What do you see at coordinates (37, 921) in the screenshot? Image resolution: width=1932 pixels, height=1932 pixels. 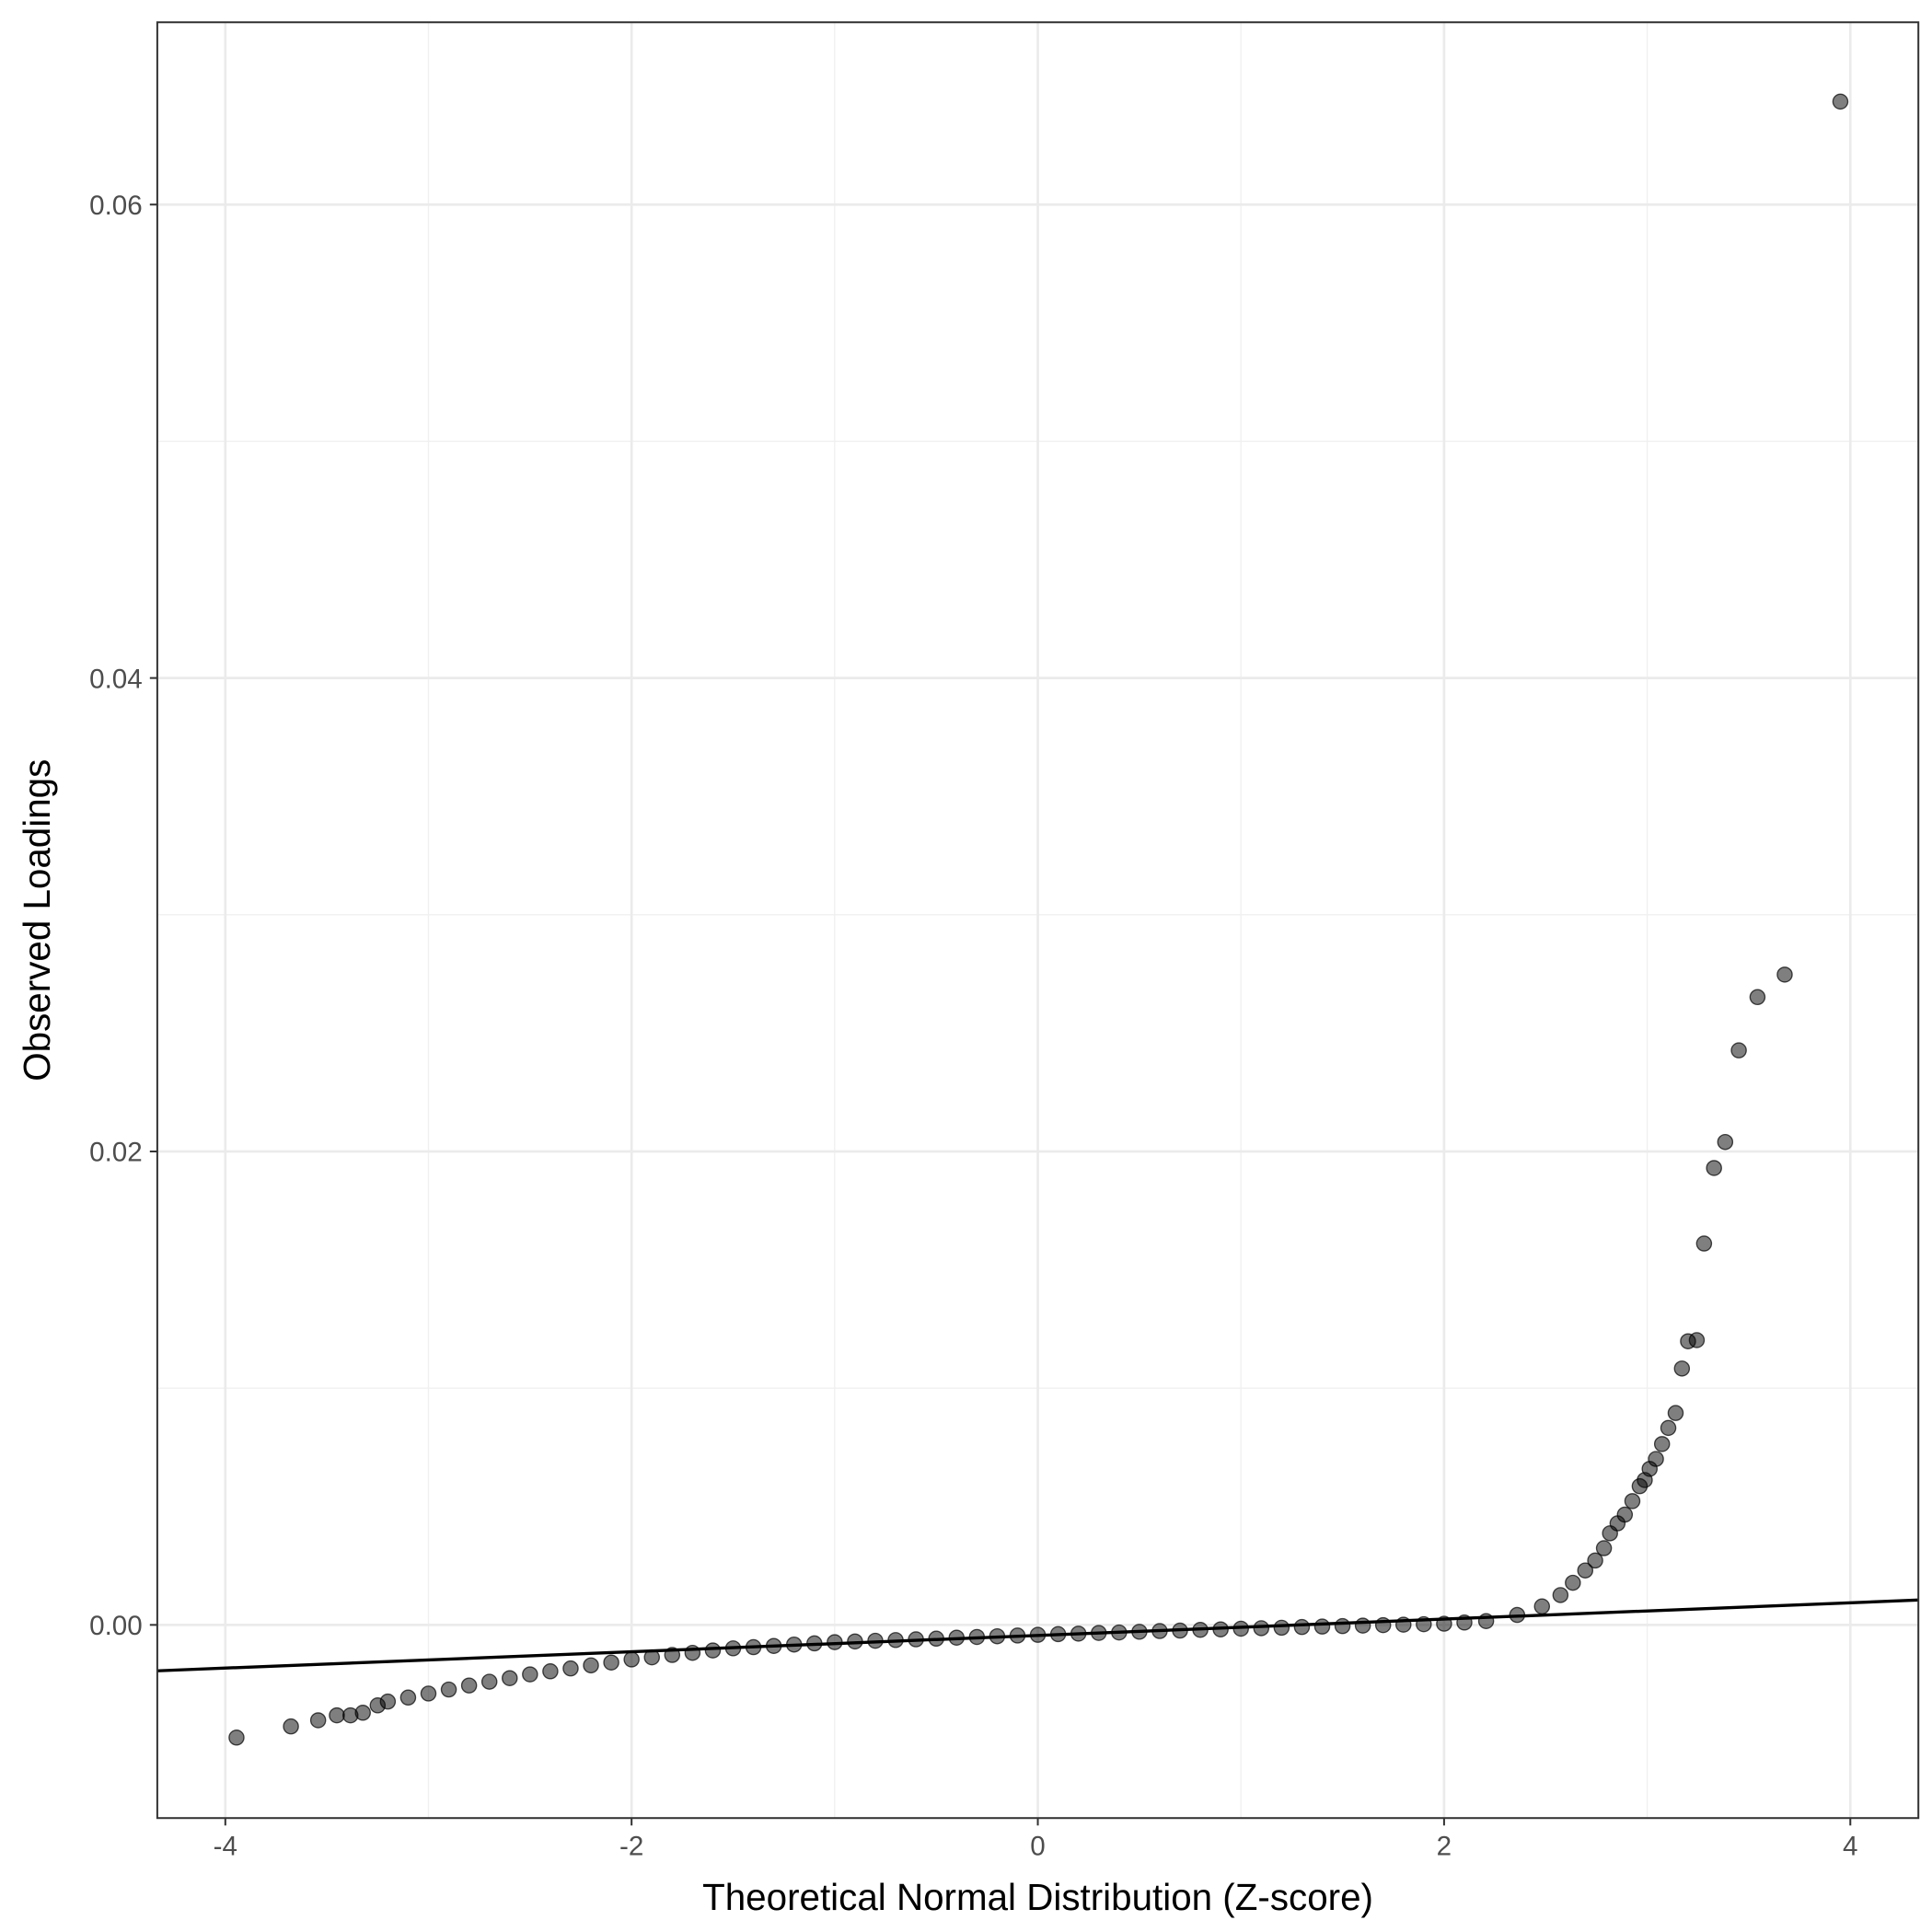 I see `y-axis-title: Observed Loadings` at bounding box center [37, 921].